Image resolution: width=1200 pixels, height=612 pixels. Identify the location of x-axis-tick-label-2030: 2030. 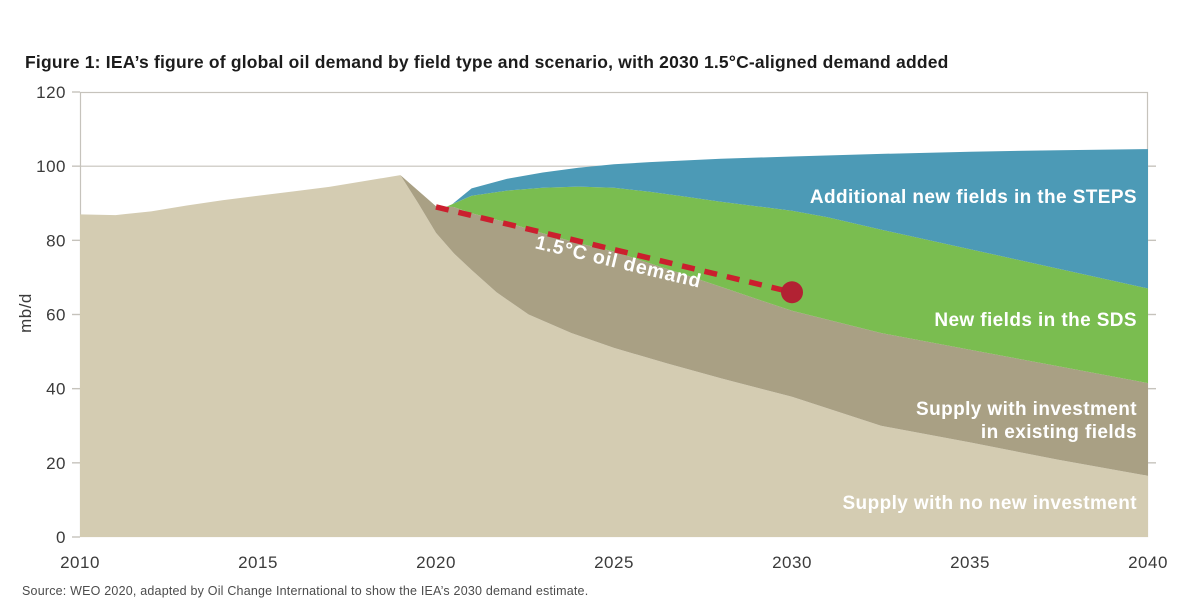
(792, 562).